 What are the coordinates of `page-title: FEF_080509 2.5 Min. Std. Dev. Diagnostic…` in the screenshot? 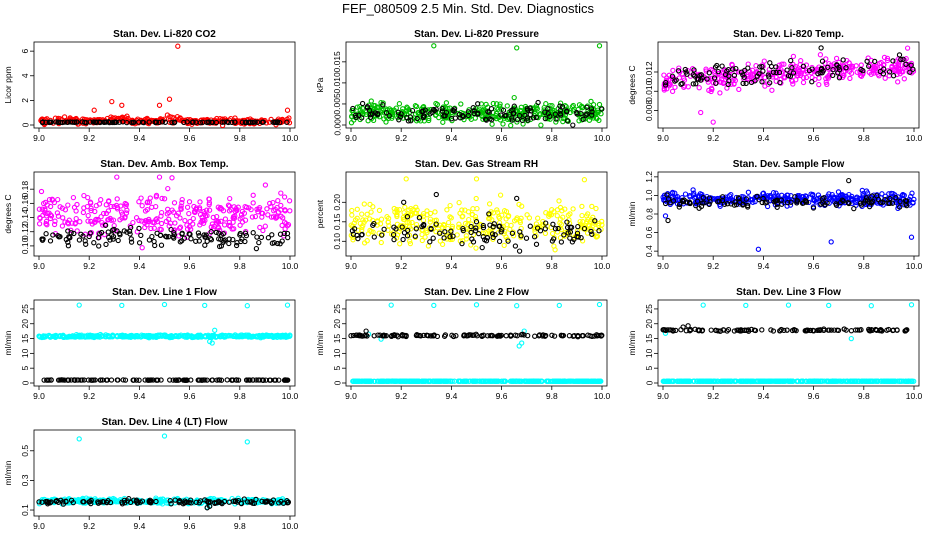 It's located at (468, 8).